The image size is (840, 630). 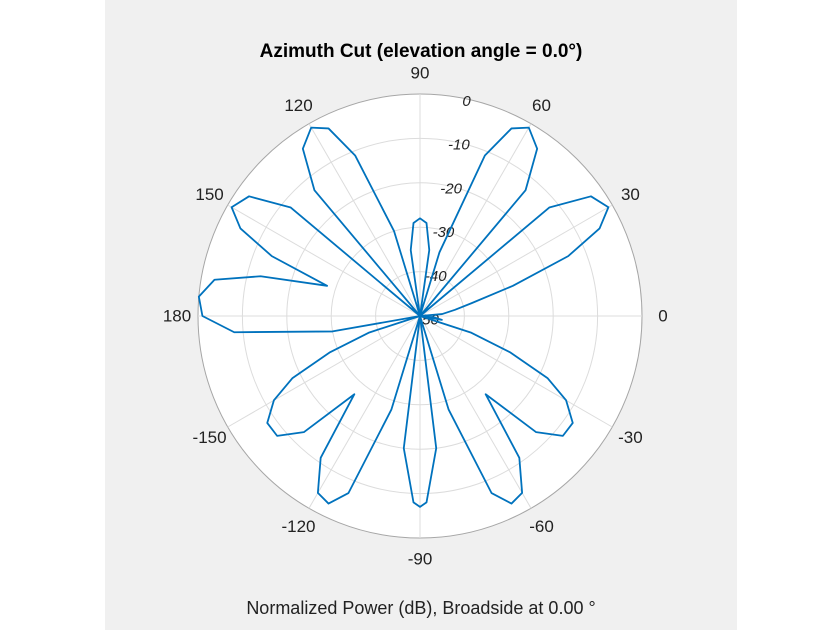 I want to click on radial-tick-label: -20, so click(x=451, y=188).